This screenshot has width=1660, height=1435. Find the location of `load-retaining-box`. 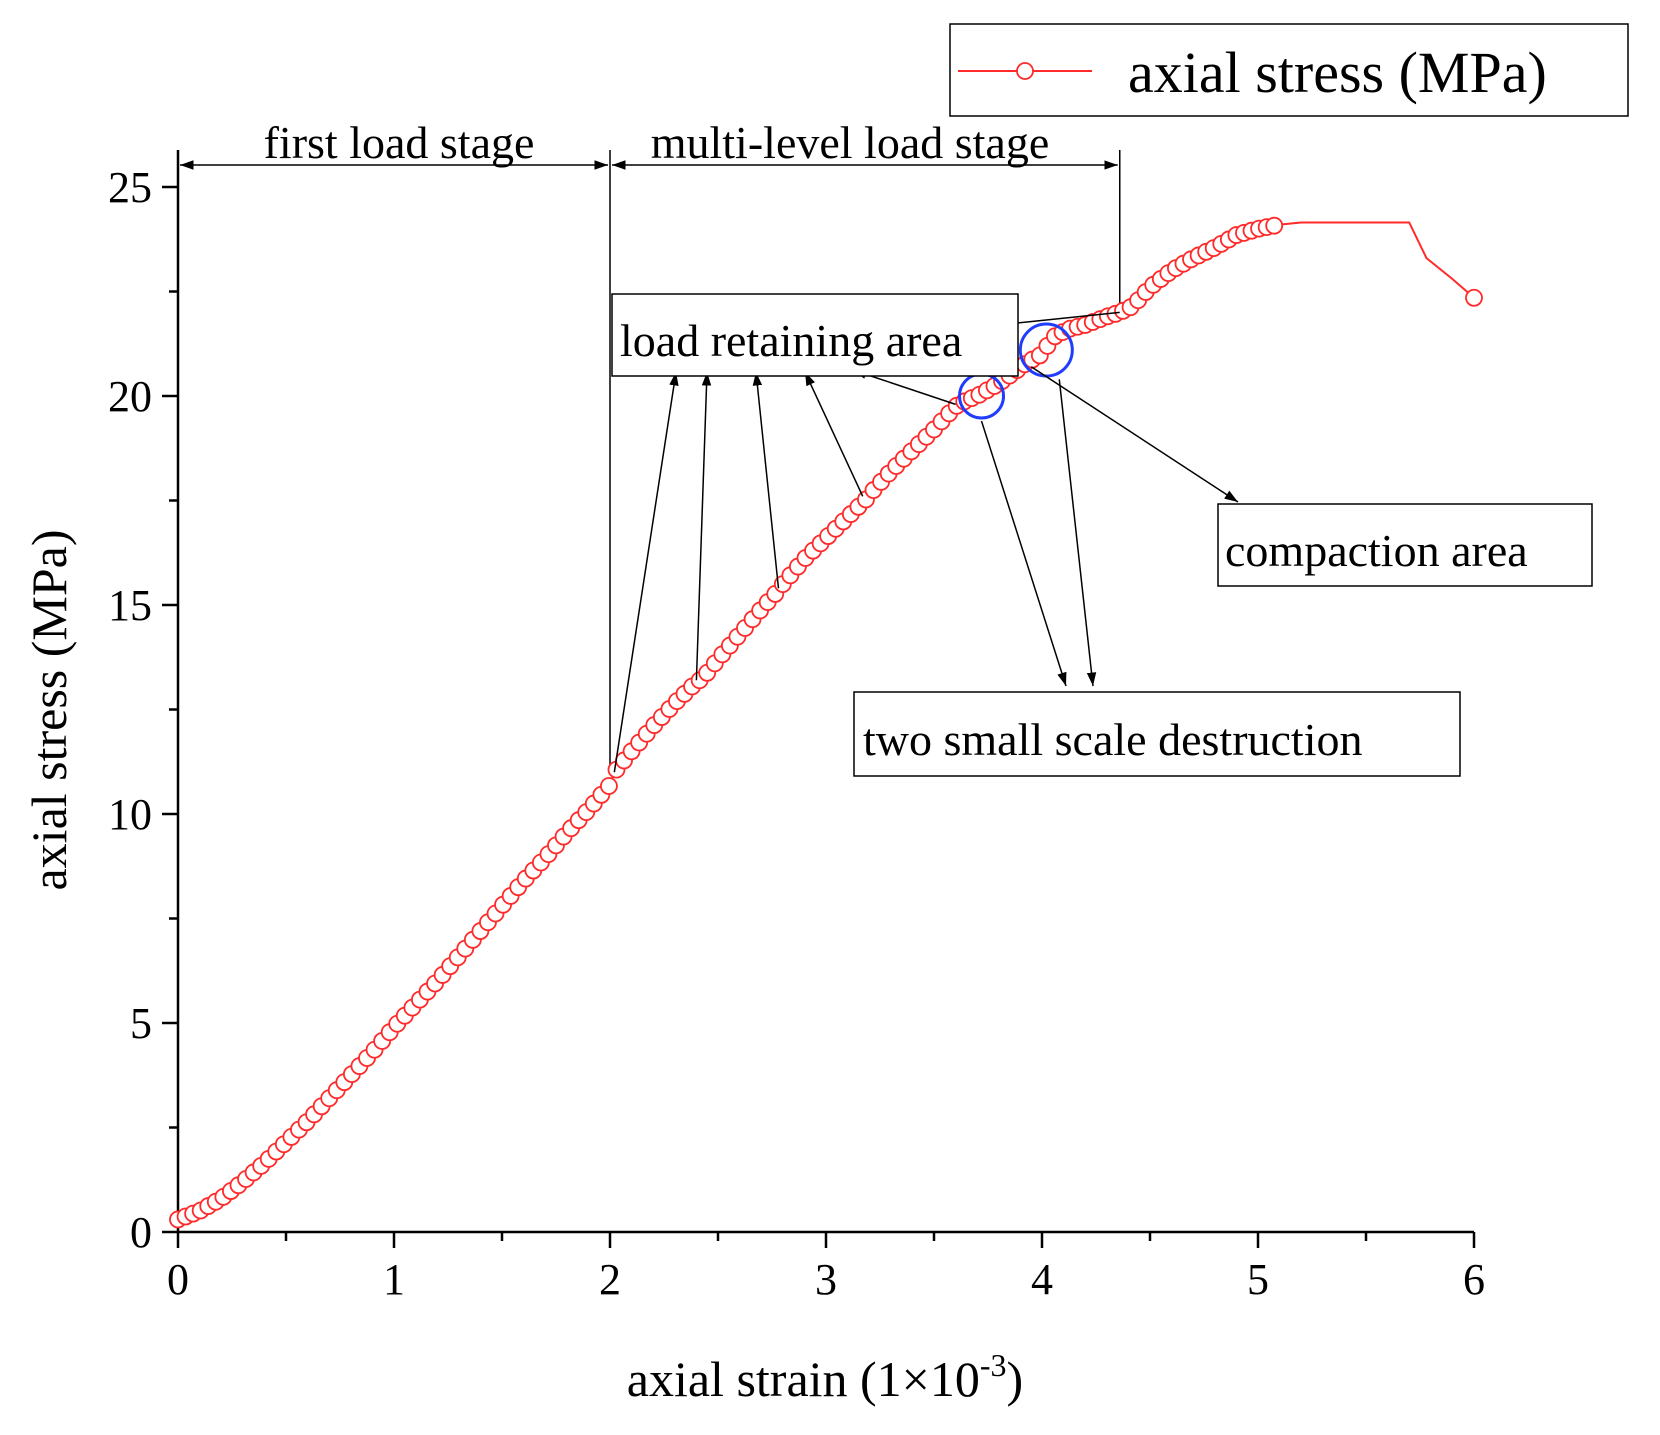

load-retaining-box is located at coordinates (815, 335).